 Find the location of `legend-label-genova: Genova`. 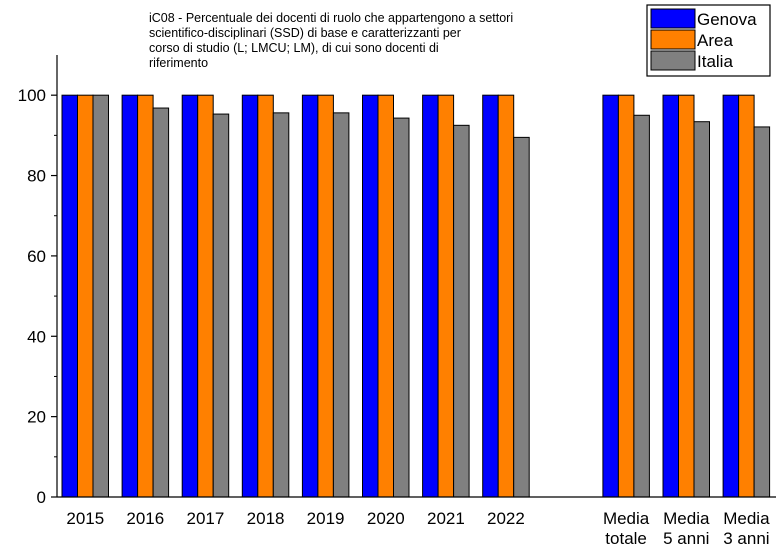

legend-label-genova: Genova is located at coordinates (727, 19).